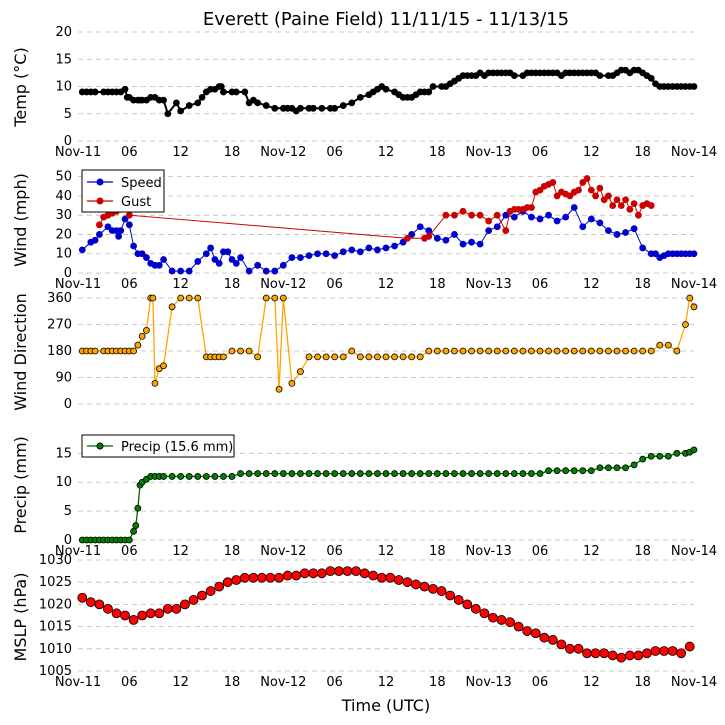 The image size is (725, 725). Describe the element at coordinates (68, 540) in the screenshot. I see `precip-y-tick-label: 0` at that location.